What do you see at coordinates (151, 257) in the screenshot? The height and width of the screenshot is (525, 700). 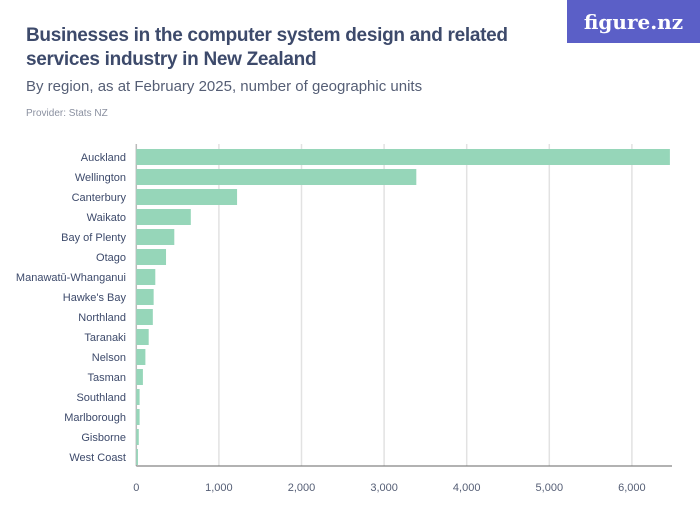 I see `bar-otago` at bounding box center [151, 257].